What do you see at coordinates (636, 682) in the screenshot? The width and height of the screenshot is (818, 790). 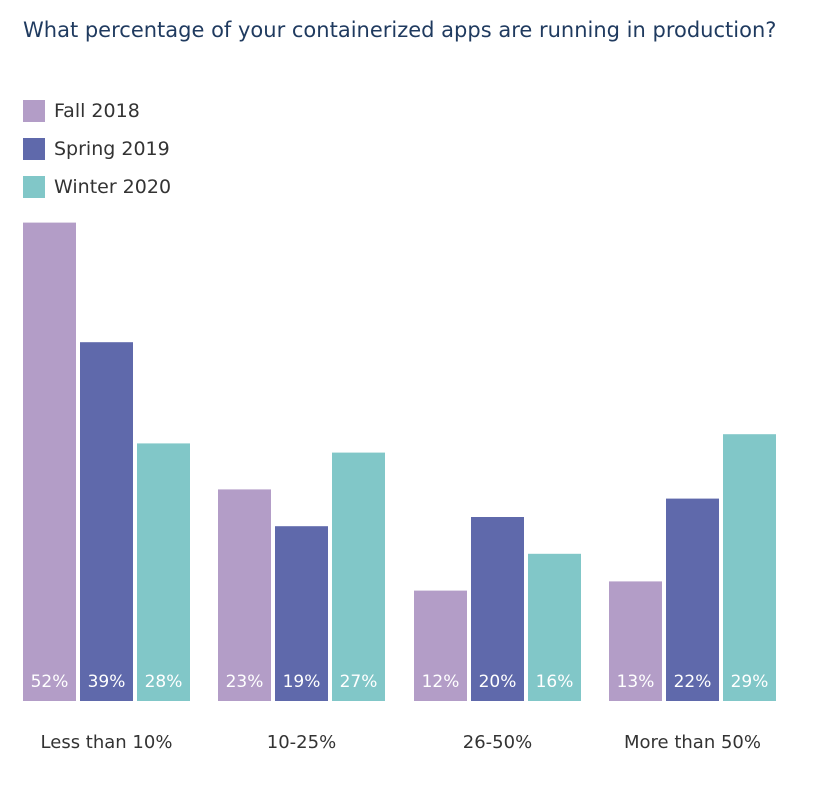 I see `data-label-fall-2018-more-than-50: 13%` at bounding box center [636, 682].